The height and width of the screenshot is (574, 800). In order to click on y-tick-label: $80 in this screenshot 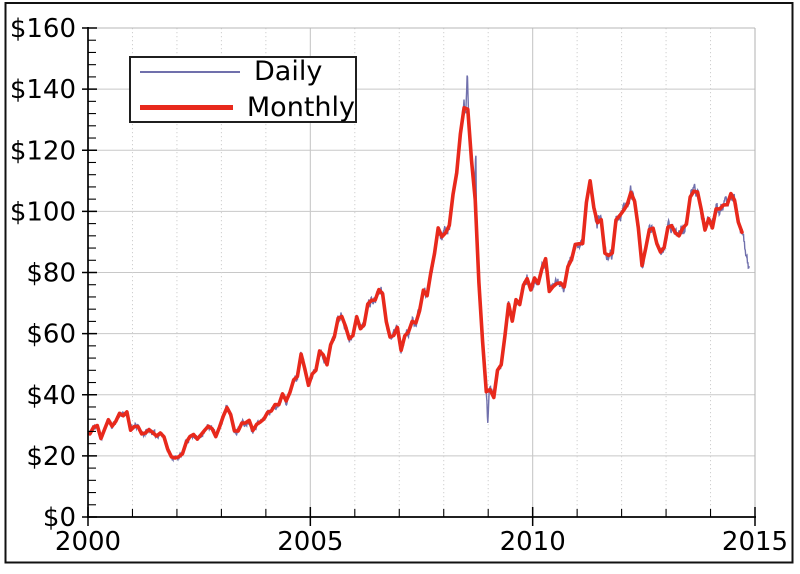, I will do `click(51, 274)`.